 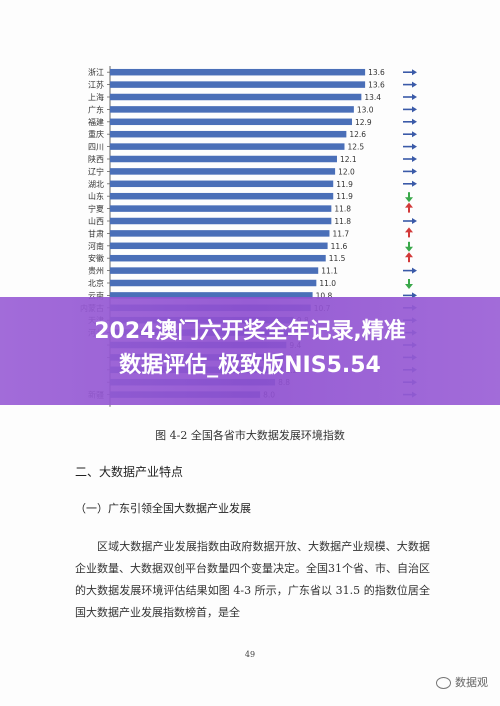 What do you see at coordinates (96, 258) in the screenshot?
I see `category-label: 安徽` at bounding box center [96, 258].